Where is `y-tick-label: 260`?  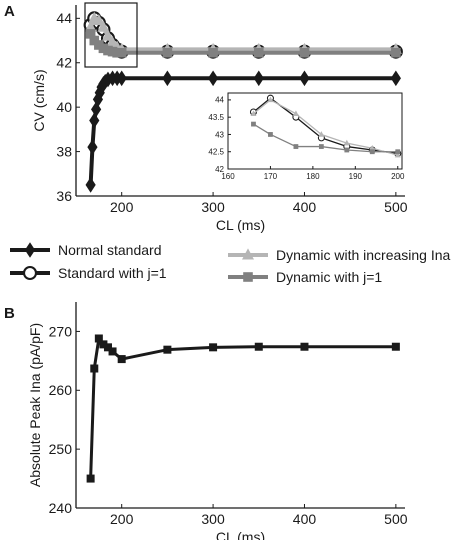 y-tick-label: 260 is located at coordinates (61, 390).